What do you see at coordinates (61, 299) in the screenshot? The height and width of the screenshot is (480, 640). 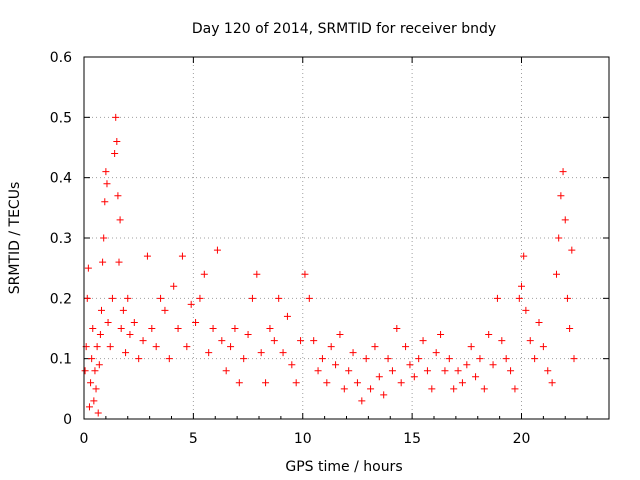 I see `y-tick-label: 0.2` at bounding box center [61, 299].